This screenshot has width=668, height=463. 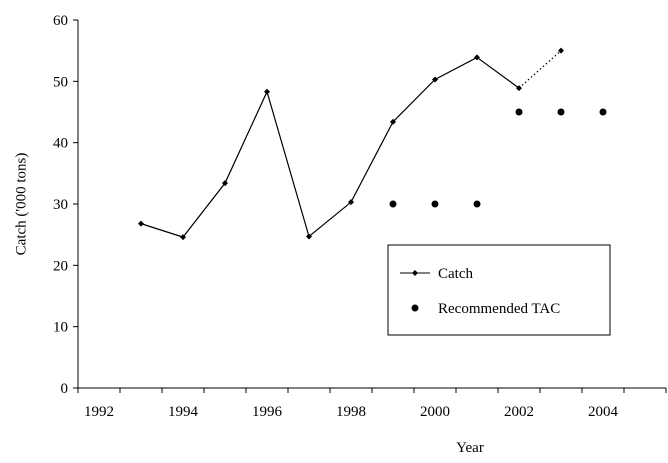 What do you see at coordinates (60, 144) in the screenshot?
I see `y-tick-label: 40` at bounding box center [60, 144].